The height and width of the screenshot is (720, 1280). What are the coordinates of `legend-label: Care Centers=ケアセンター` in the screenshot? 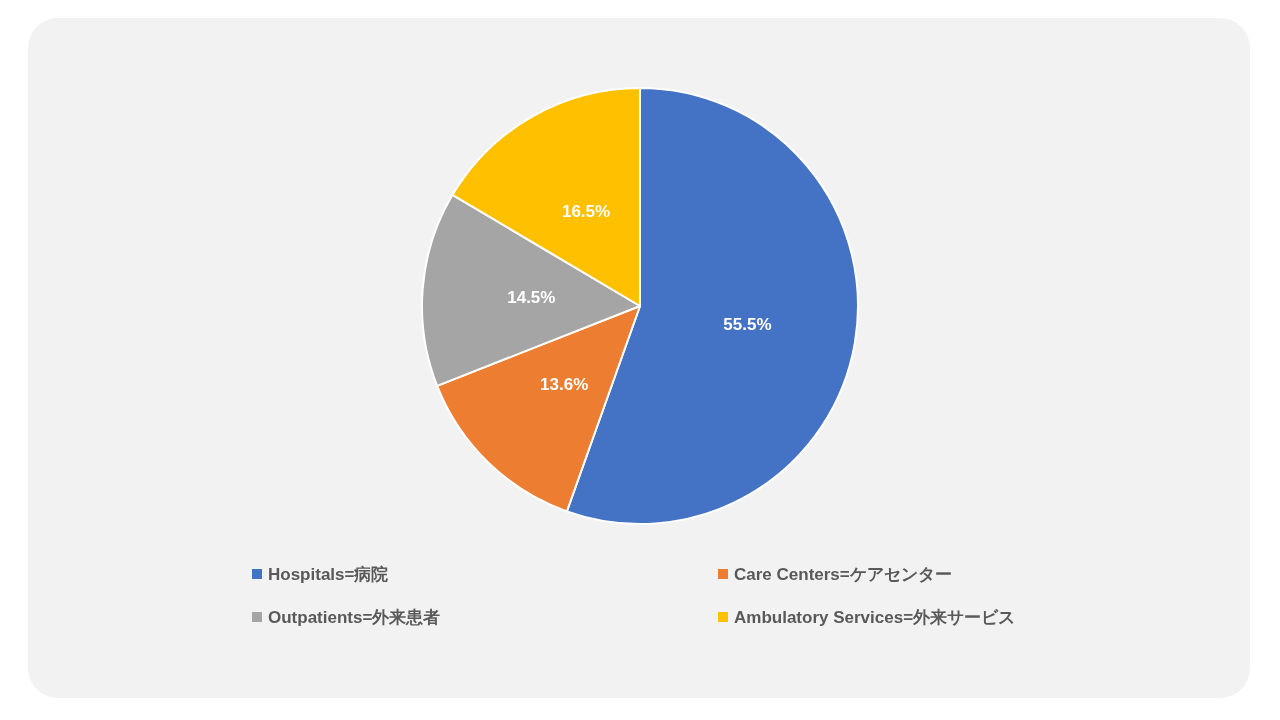 It's located at (843, 574).